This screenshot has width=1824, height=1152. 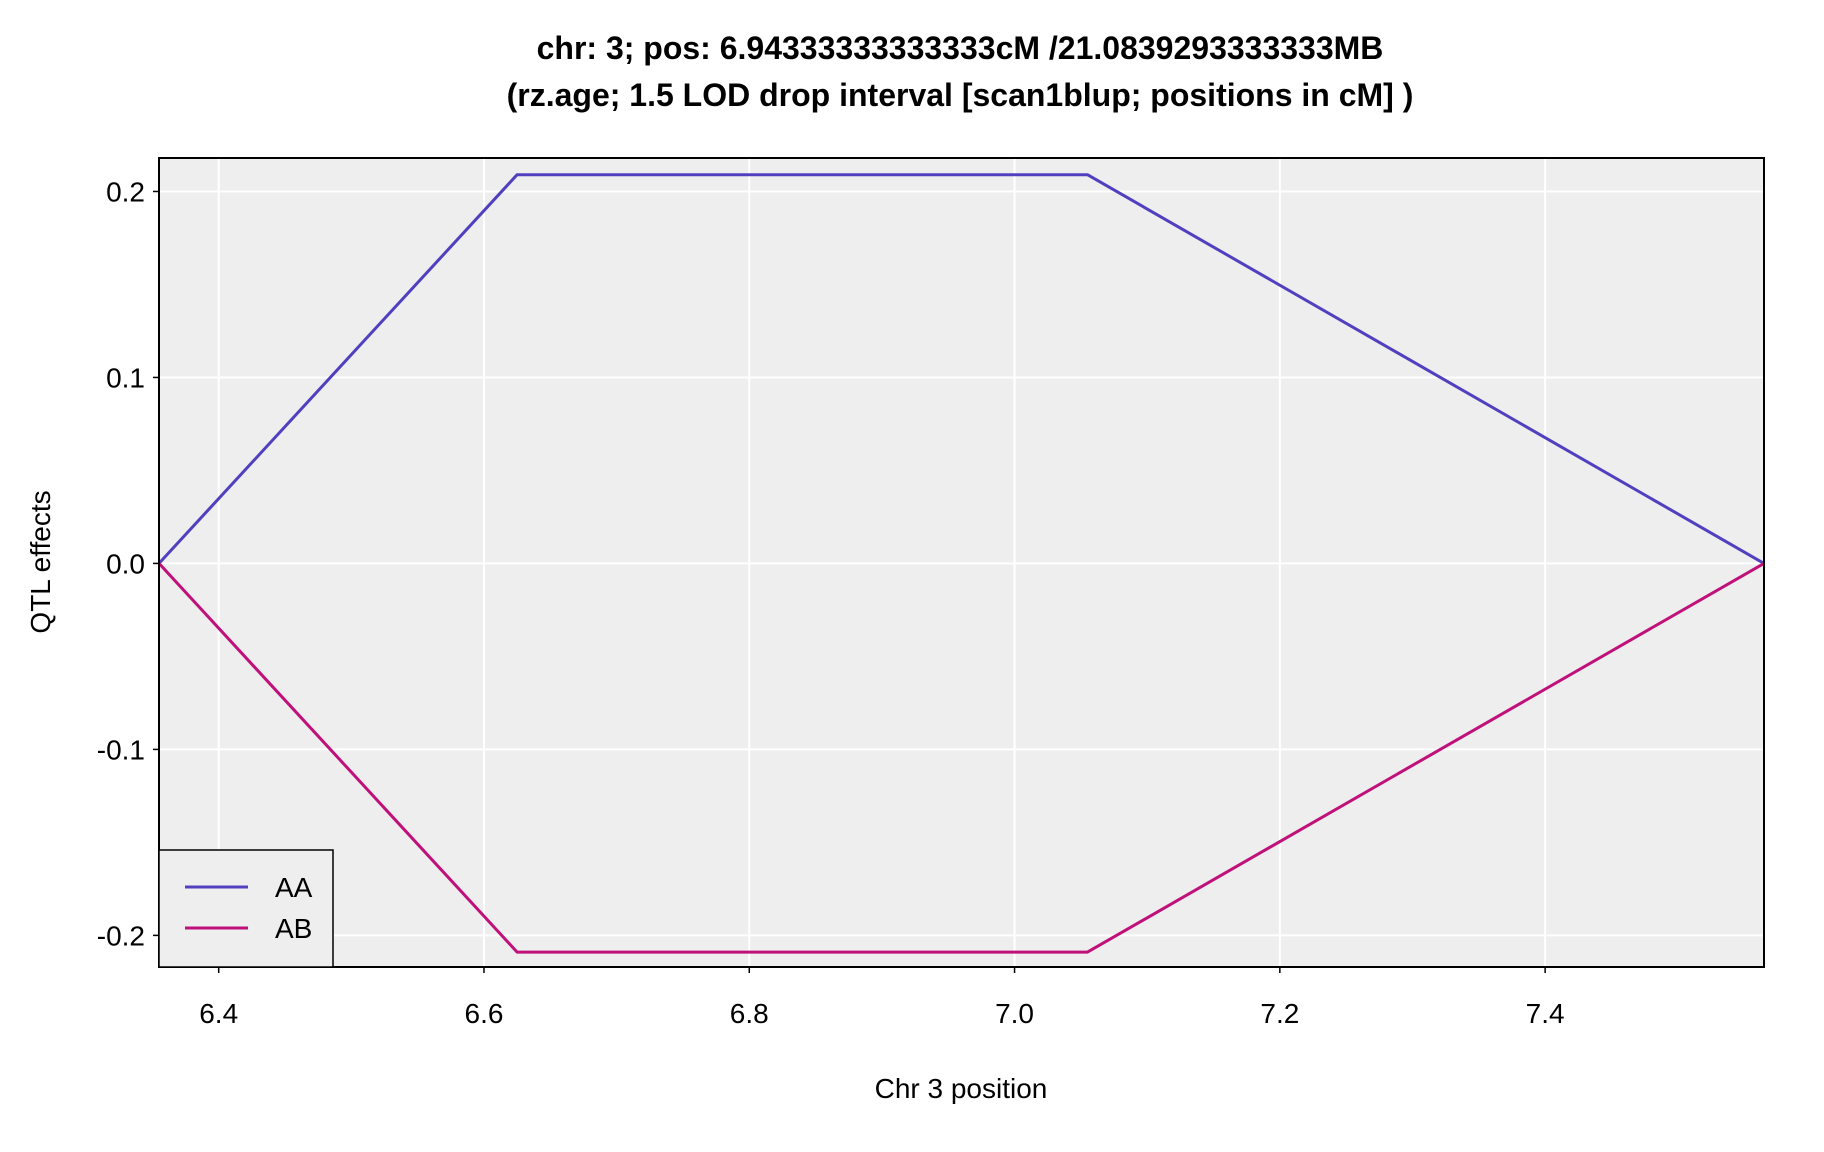 I want to click on legend: AA AB, so click(x=246, y=908).